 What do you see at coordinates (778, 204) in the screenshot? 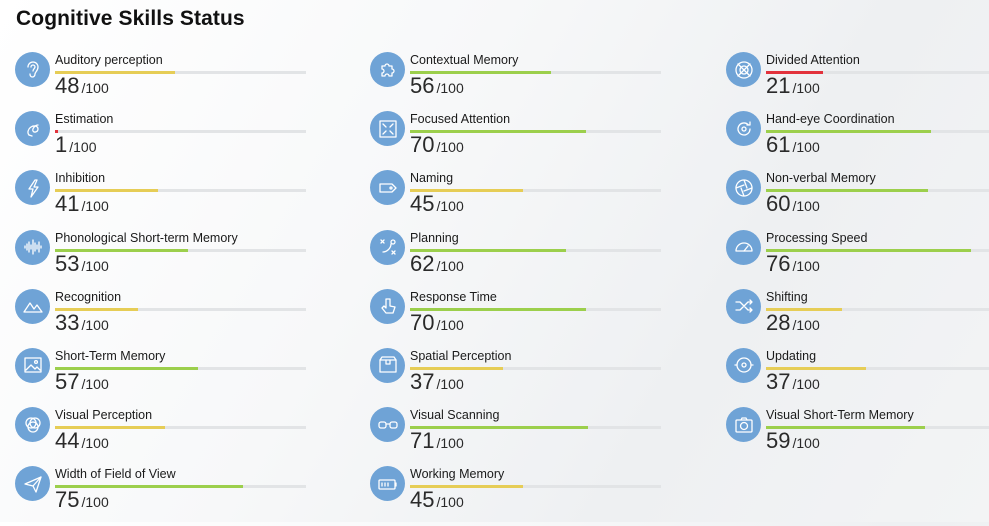
I see `score-value: 60` at bounding box center [778, 204].